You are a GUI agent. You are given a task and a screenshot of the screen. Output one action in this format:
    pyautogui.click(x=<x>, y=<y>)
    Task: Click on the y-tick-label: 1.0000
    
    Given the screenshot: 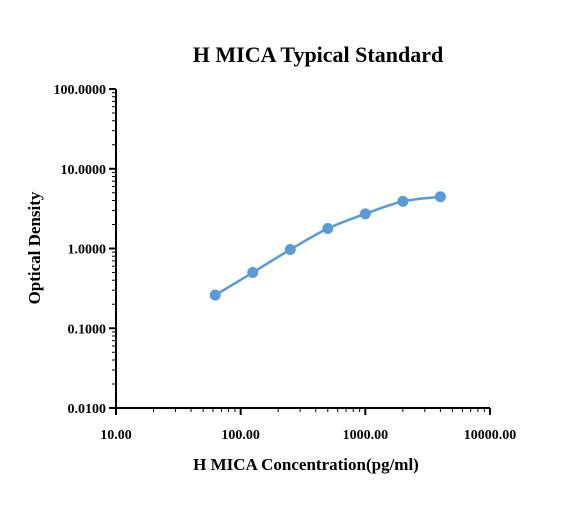 What is the action you would take?
    pyautogui.click(x=87, y=250)
    